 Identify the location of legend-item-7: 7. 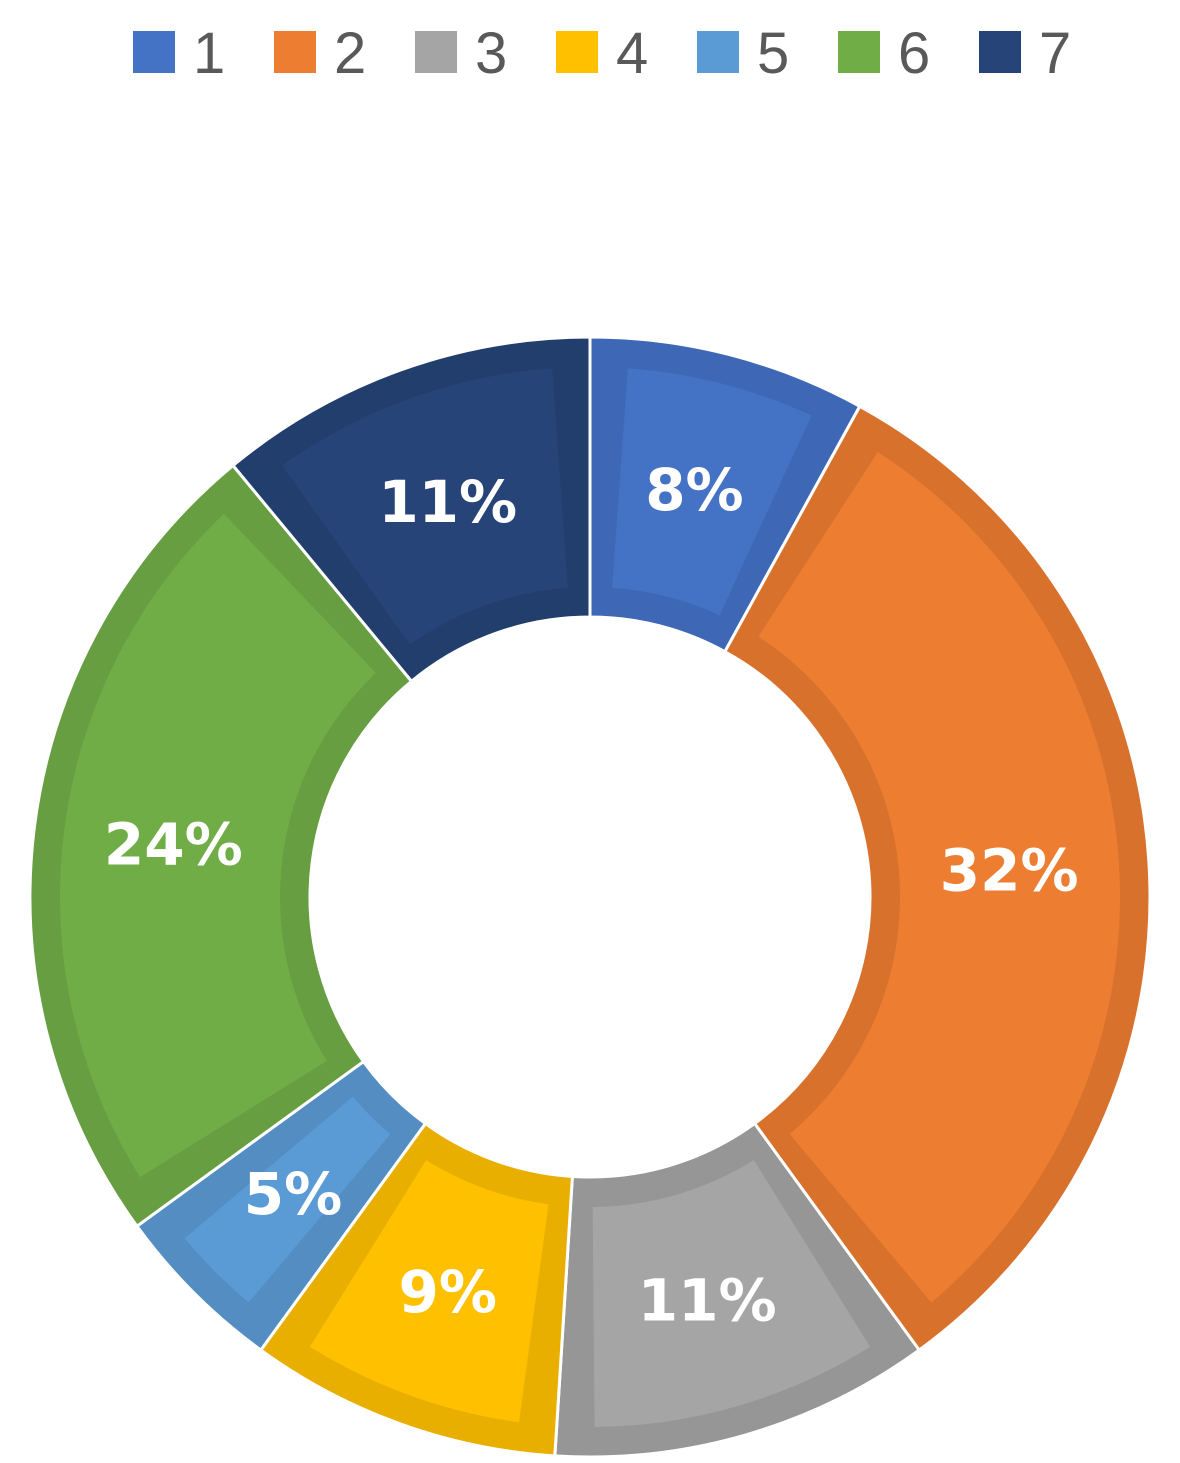
(1025, 53).